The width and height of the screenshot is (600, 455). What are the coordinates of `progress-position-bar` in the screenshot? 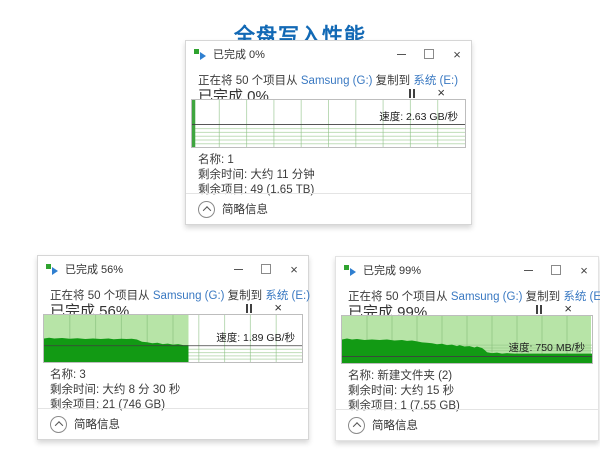 It's located at (194, 123).